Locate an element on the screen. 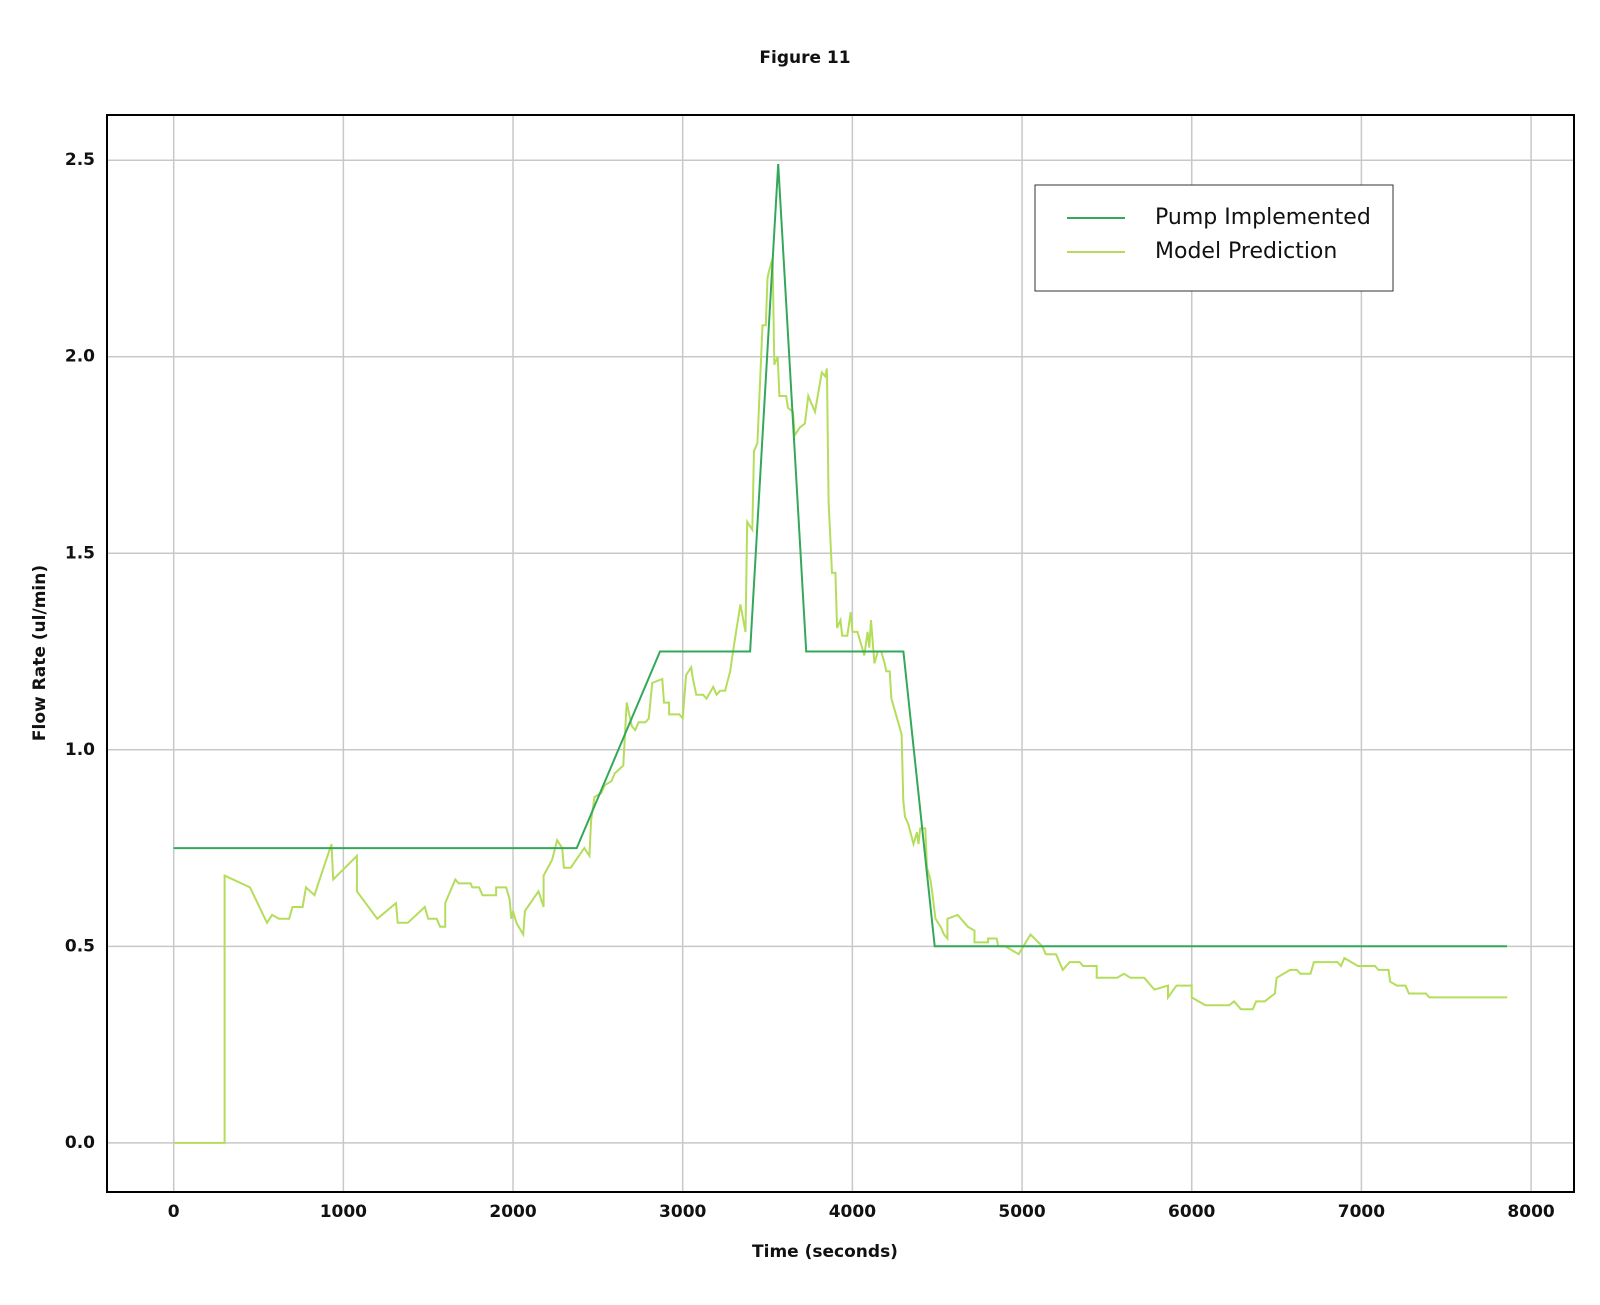 Image resolution: width=1600 pixels, height=1305 pixels. x-tick-label: 2000 is located at coordinates (512, 1212).